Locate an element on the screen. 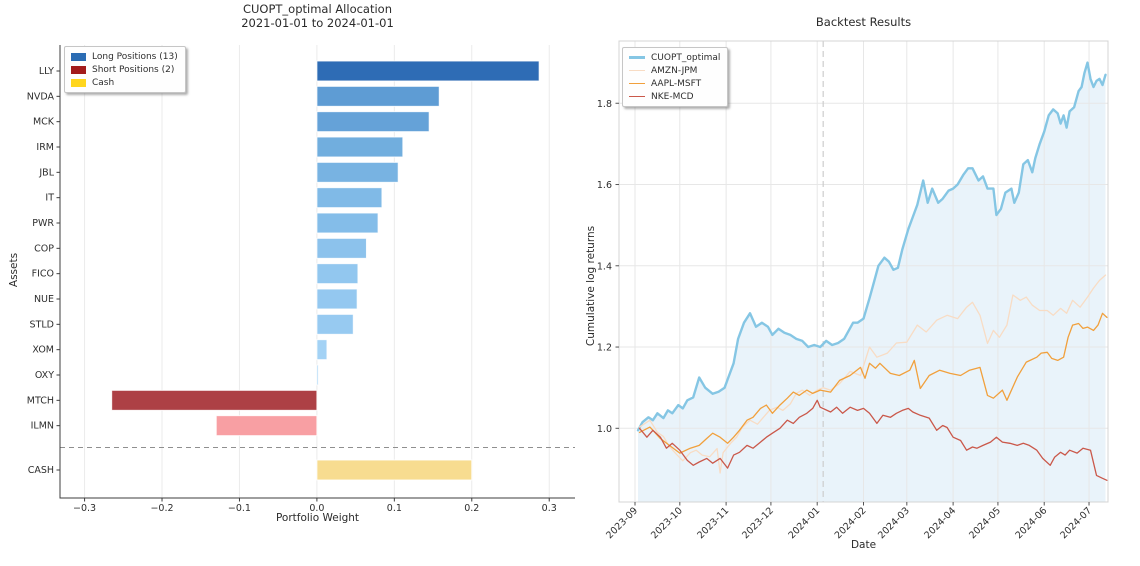  series-line-NKE-MCD is located at coordinates (873, 440).